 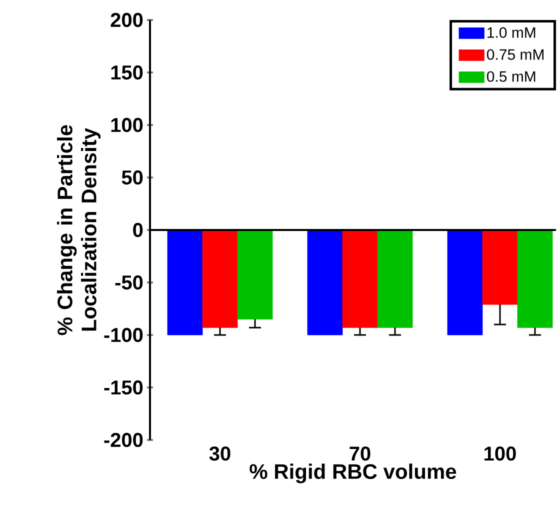 What do you see at coordinates (500, 453) in the screenshot?
I see `x-tick-label: 100` at bounding box center [500, 453].